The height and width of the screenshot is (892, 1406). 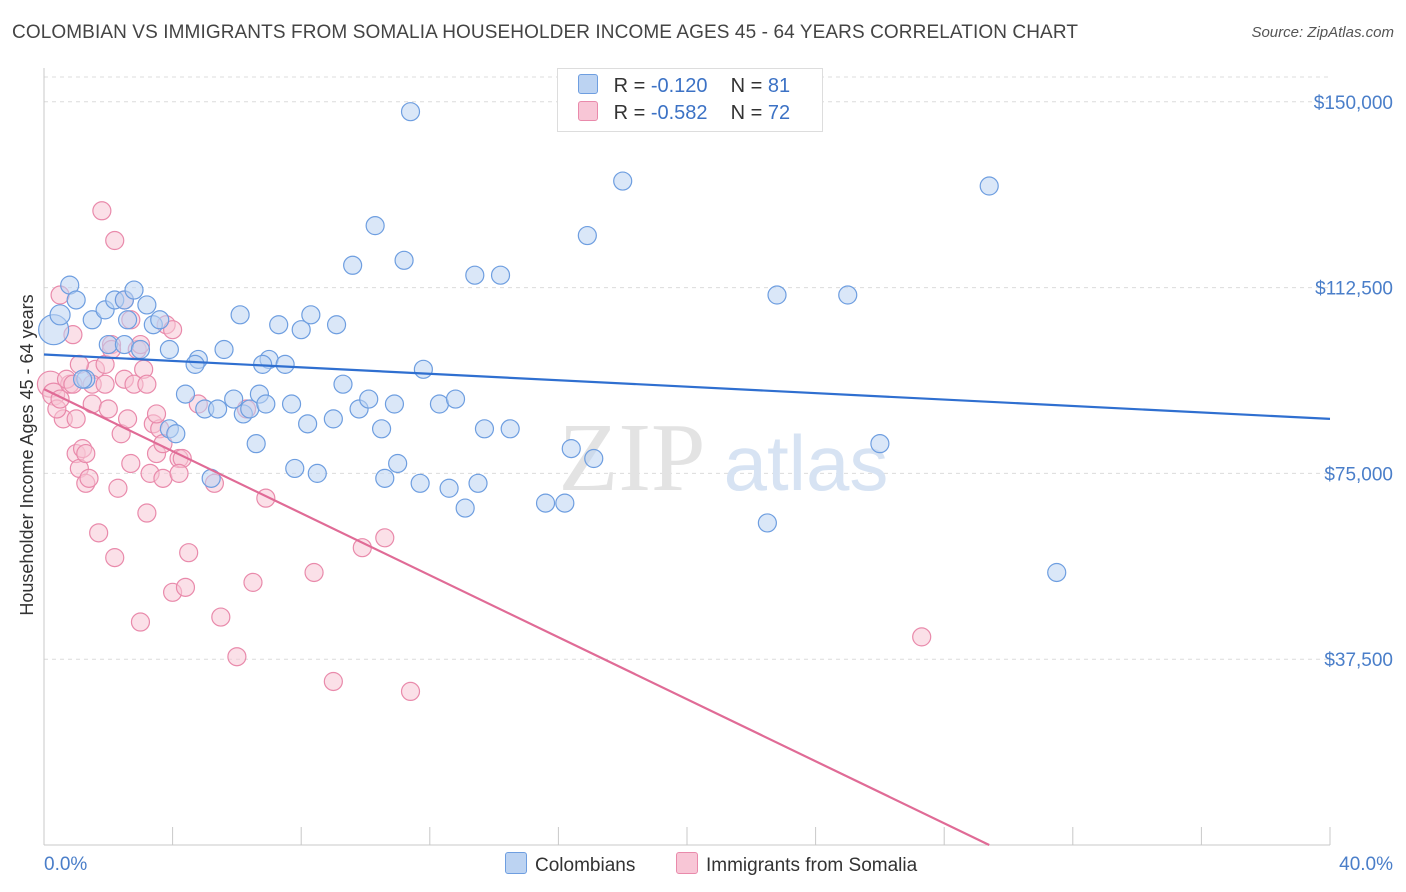 I want to click on legend-row-colombians: R = -0.120 N = 81, so click(x=684, y=87).